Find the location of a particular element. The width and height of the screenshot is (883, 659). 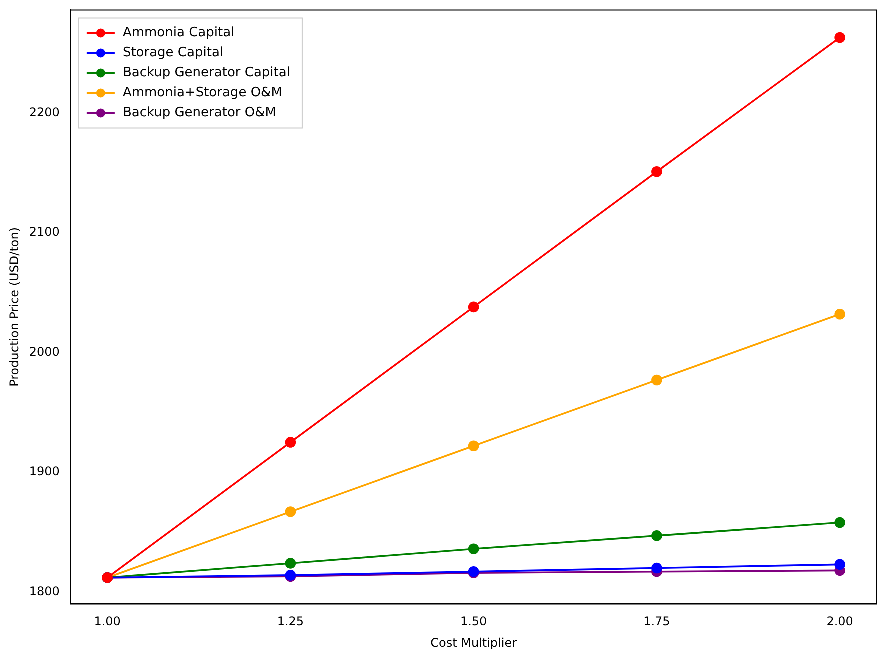

legend-label: Ammonia+Storage O&M is located at coordinates (202, 93).